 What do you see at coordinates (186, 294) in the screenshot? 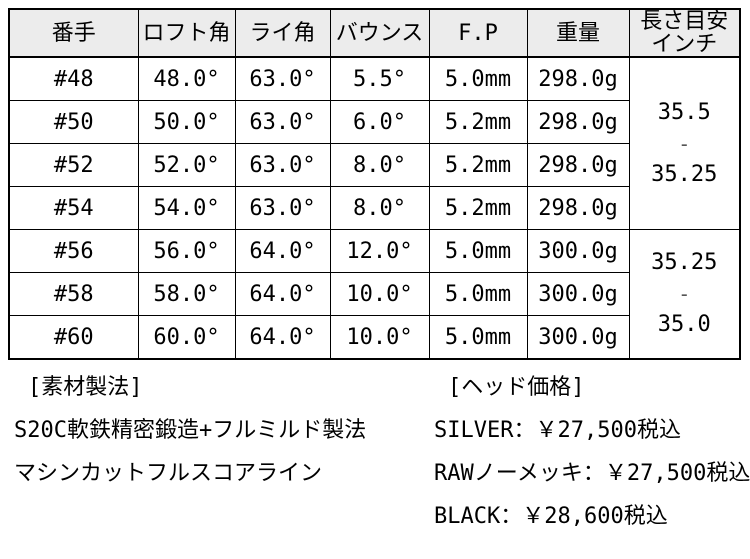
I see `cell-loft: 58.0°` at bounding box center [186, 294].